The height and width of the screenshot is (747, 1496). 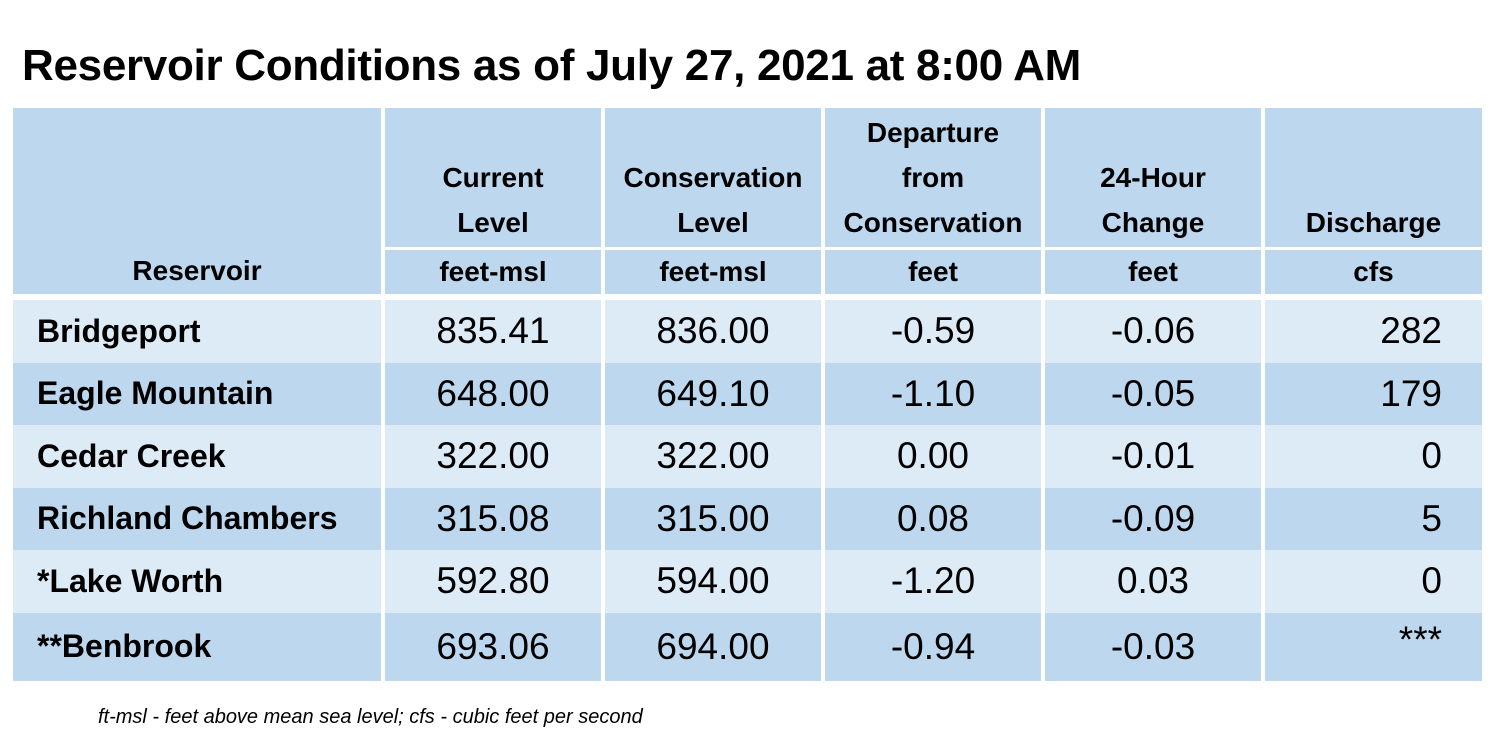 I want to click on conservation-level-cell: 649.10, so click(x=712, y=393).